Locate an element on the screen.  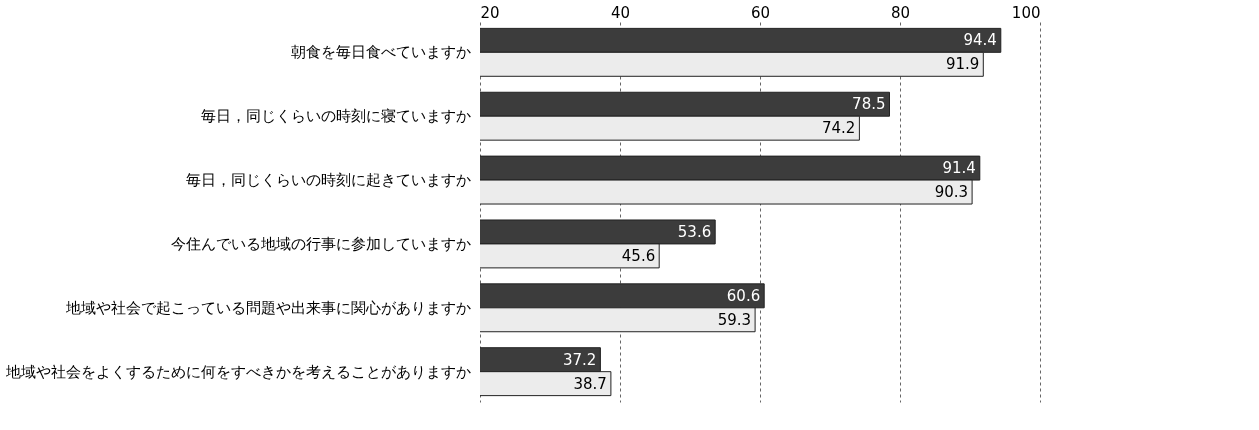
data-label: 91.4 is located at coordinates (959, 168).